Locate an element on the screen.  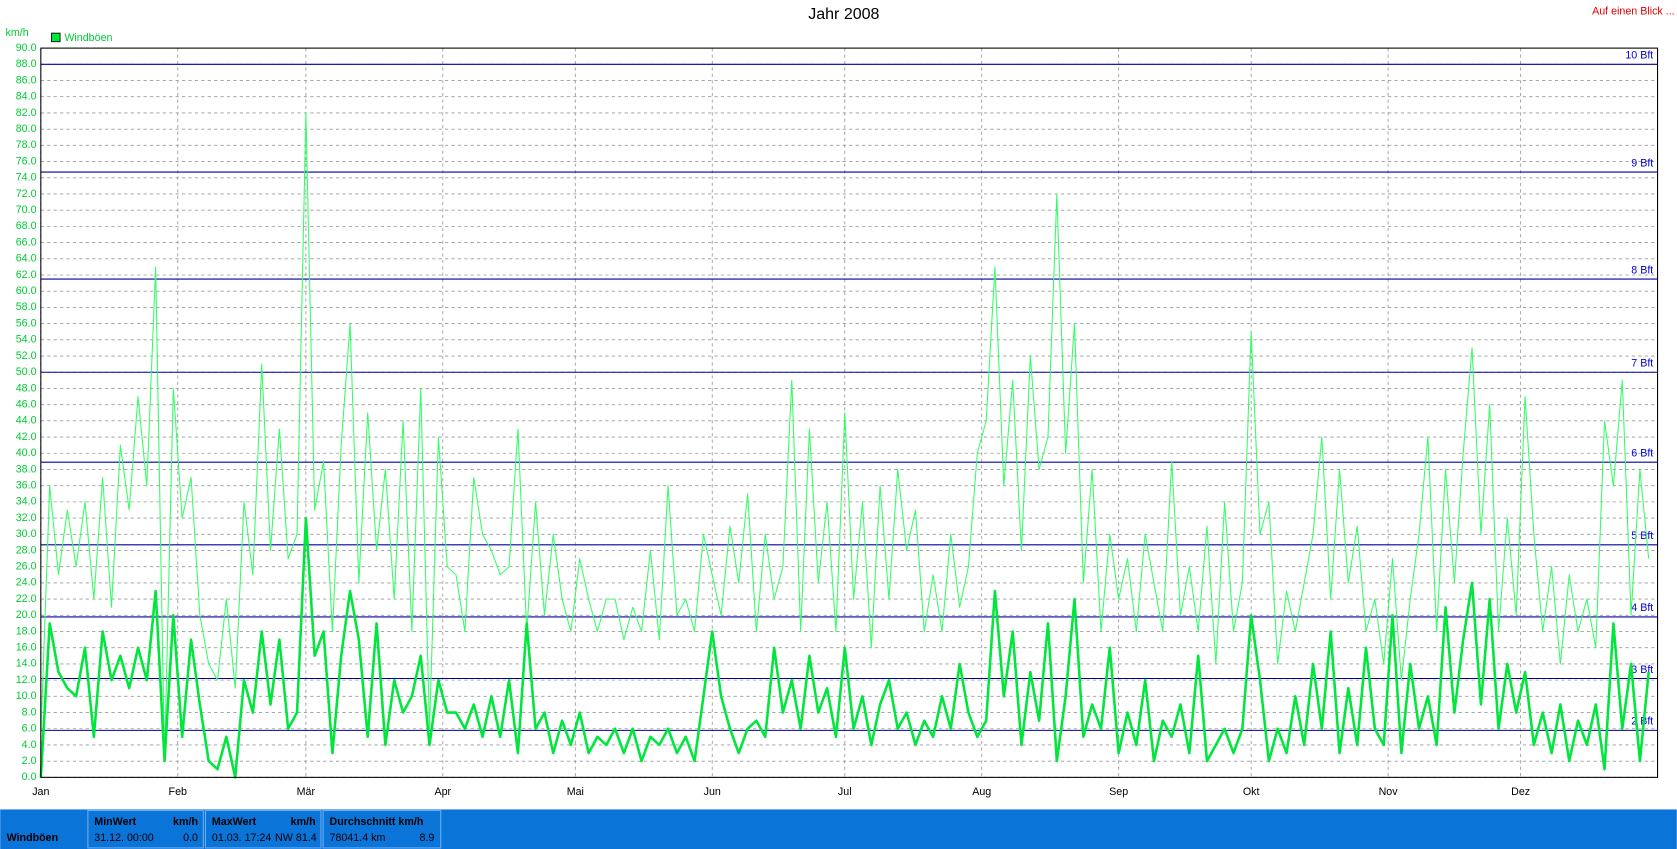
beaufort-label: 8 Bft is located at coordinates (1642, 270).